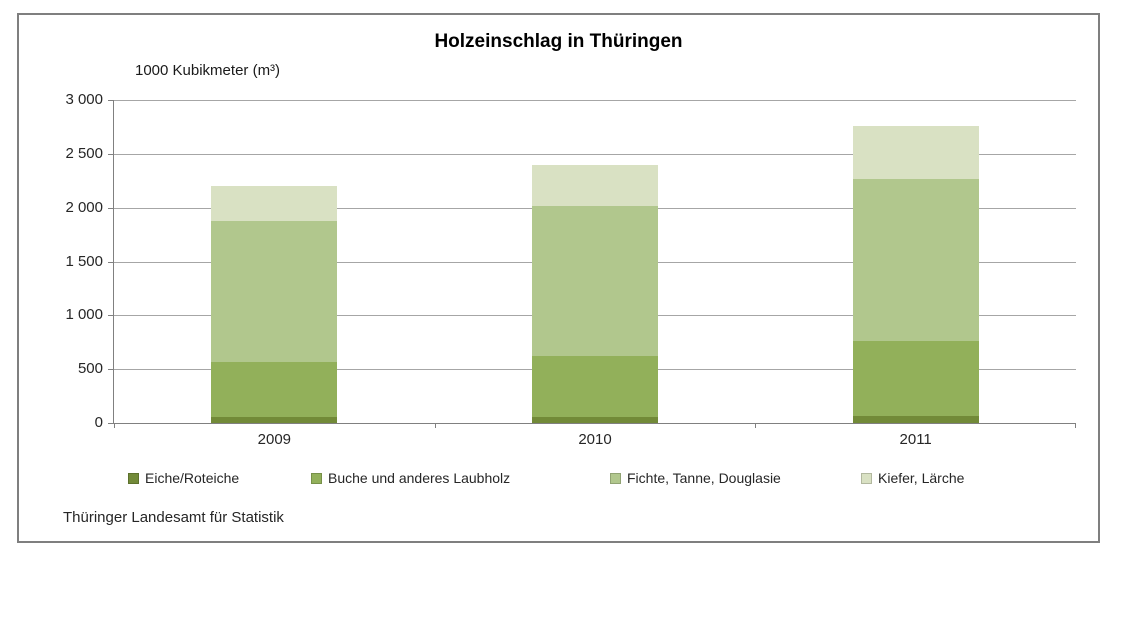 This screenshot has height=626, width=1126. What do you see at coordinates (558, 41) in the screenshot?
I see `chart-title: Holzeinschlag in Thüringen` at bounding box center [558, 41].